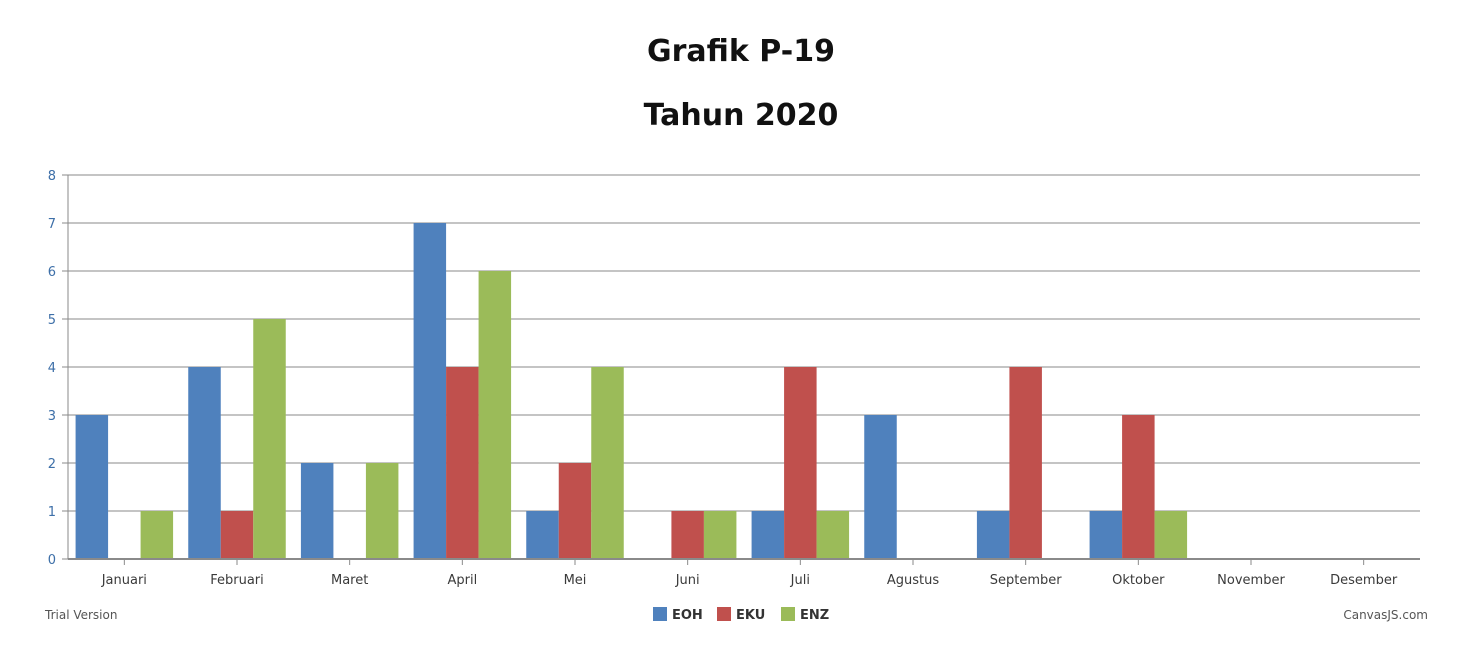  I want to click on bar-enz-juni, so click(720, 535).